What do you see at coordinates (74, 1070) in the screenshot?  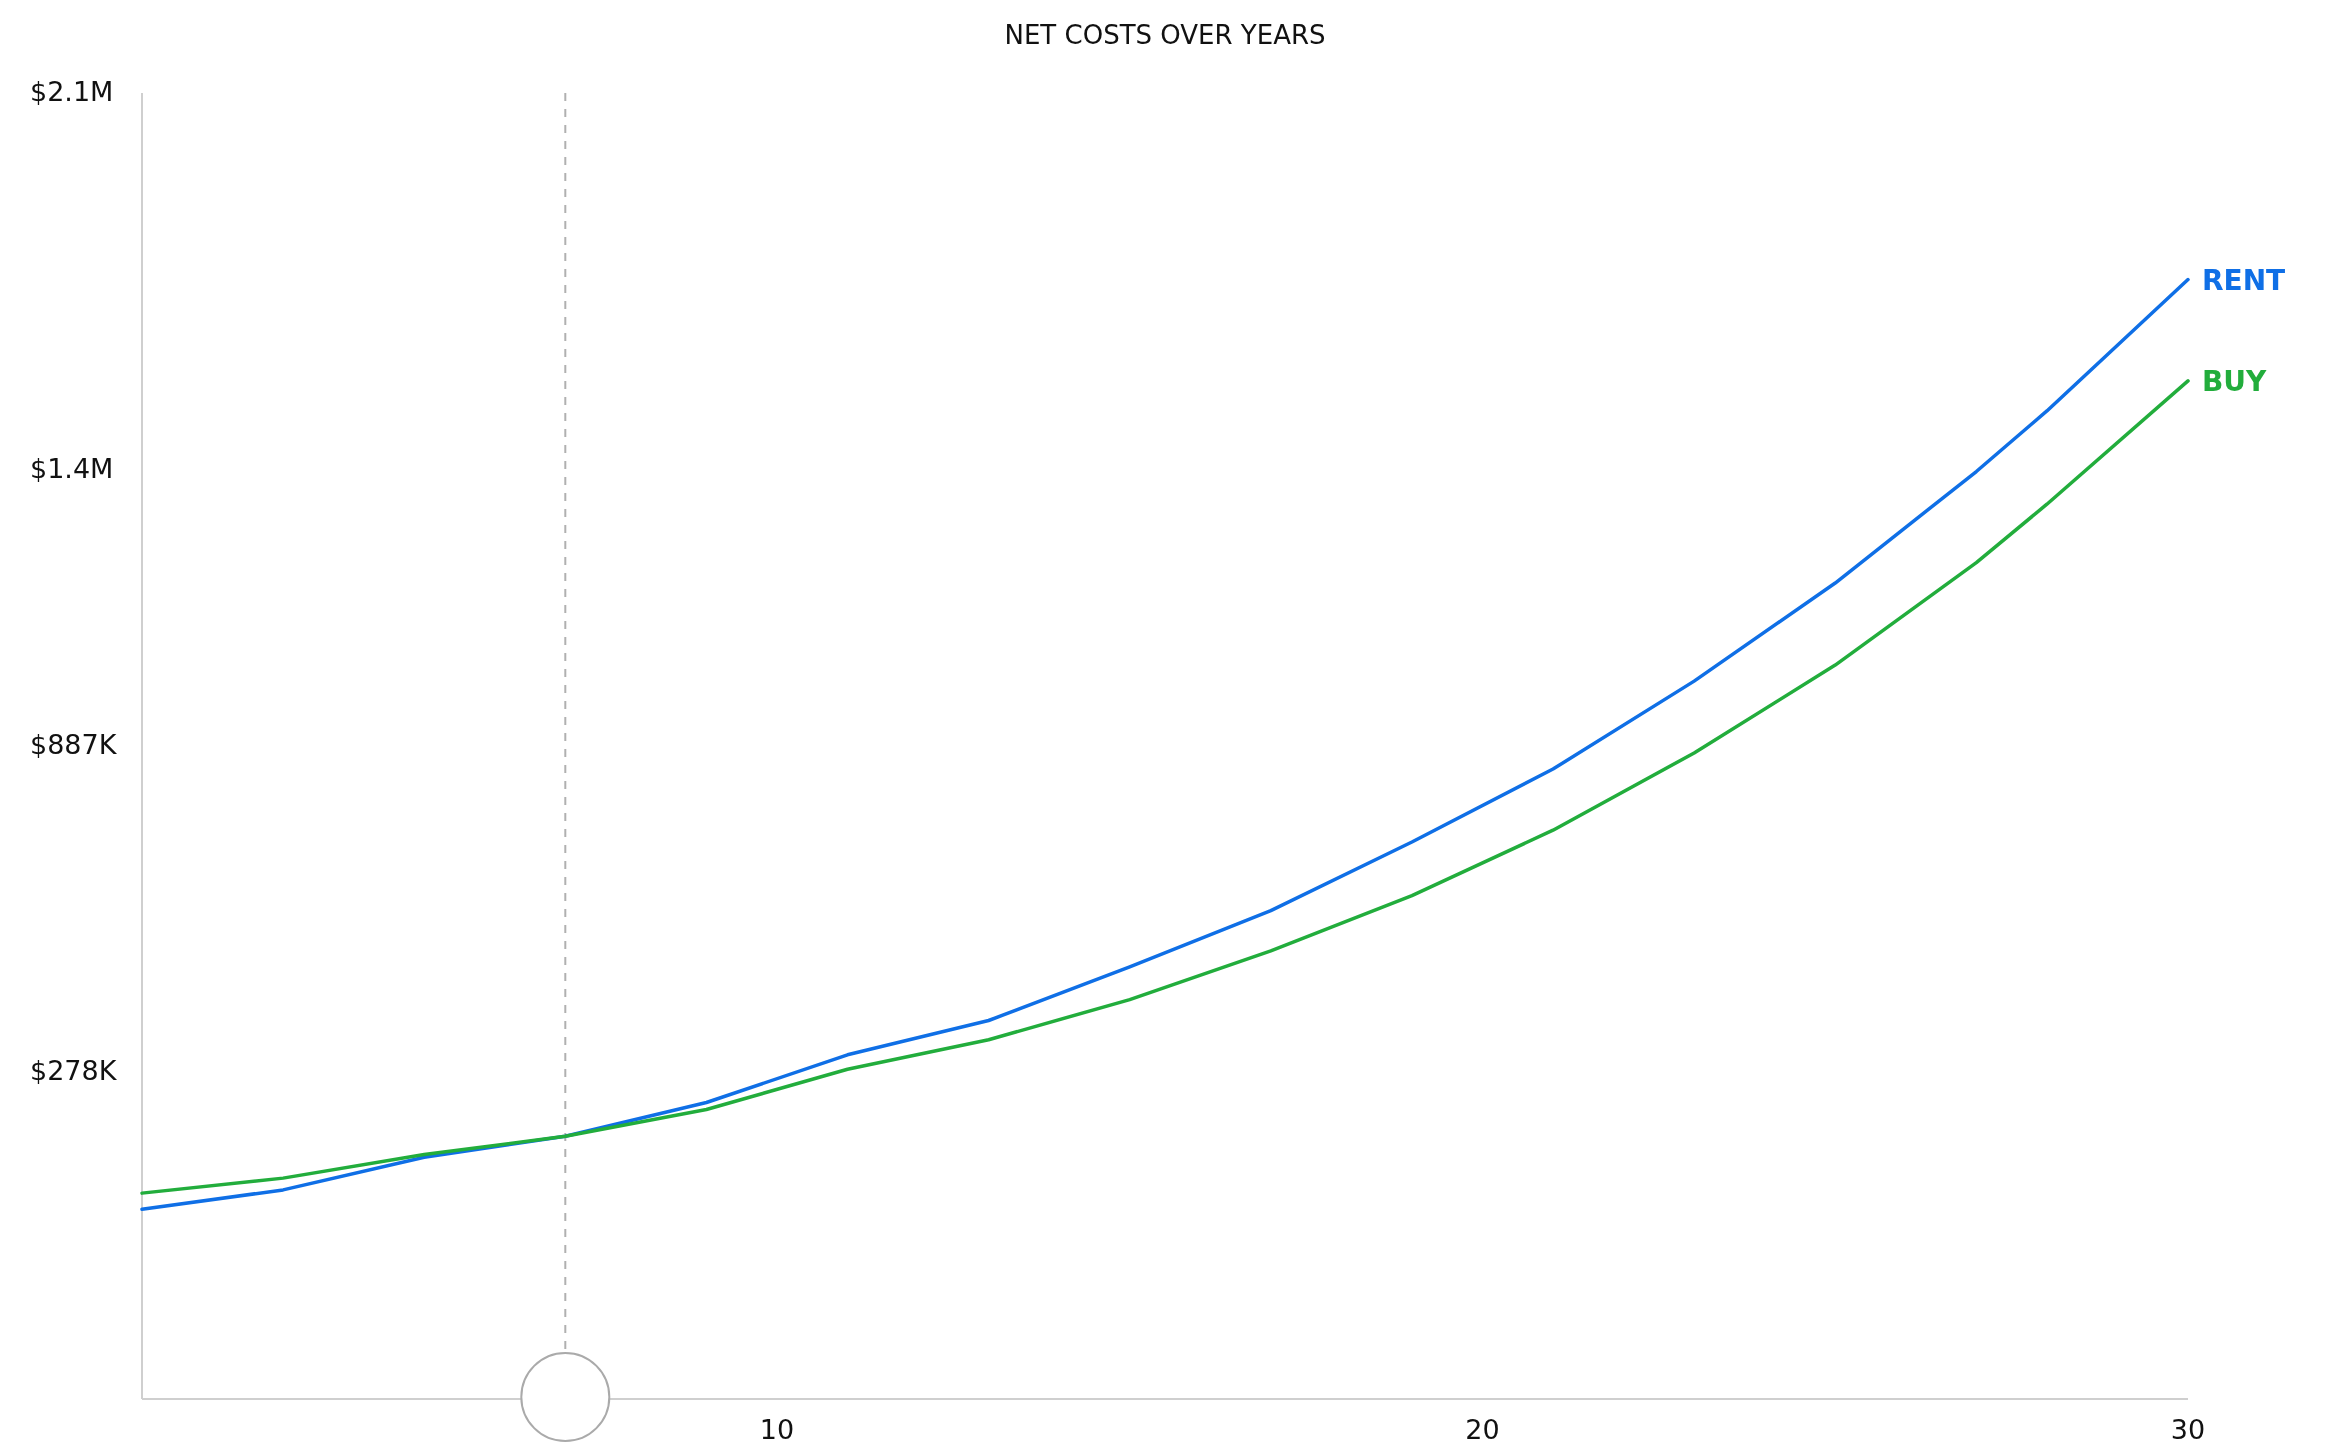 I see `y-tick-label: $278K` at bounding box center [74, 1070].